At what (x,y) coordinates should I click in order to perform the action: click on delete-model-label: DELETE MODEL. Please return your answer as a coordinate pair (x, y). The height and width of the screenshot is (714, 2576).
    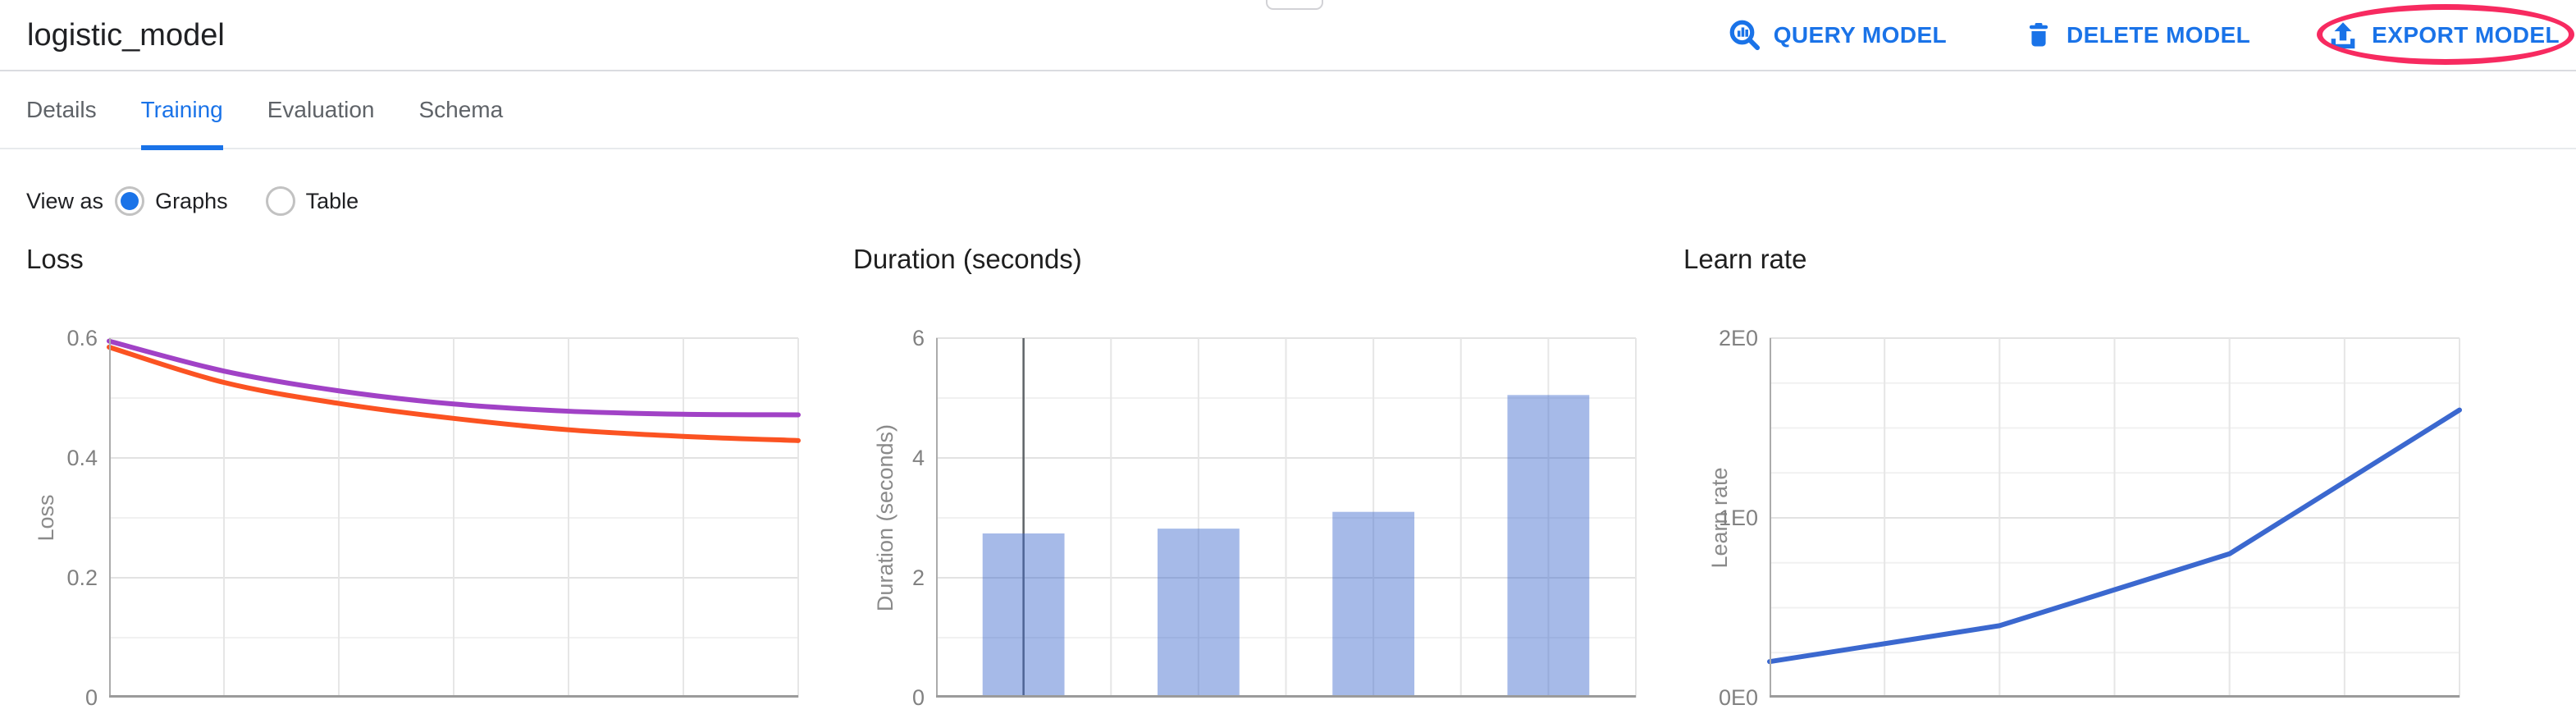
    Looking at the image, I should click on (2159, 35).